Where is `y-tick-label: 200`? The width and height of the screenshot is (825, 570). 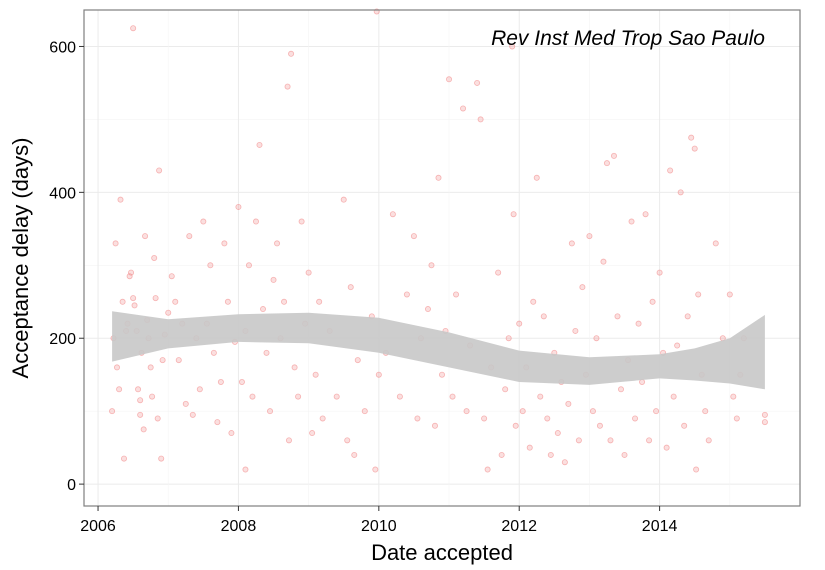
y-tick-label: 200 is located at coordinates (62, 339).